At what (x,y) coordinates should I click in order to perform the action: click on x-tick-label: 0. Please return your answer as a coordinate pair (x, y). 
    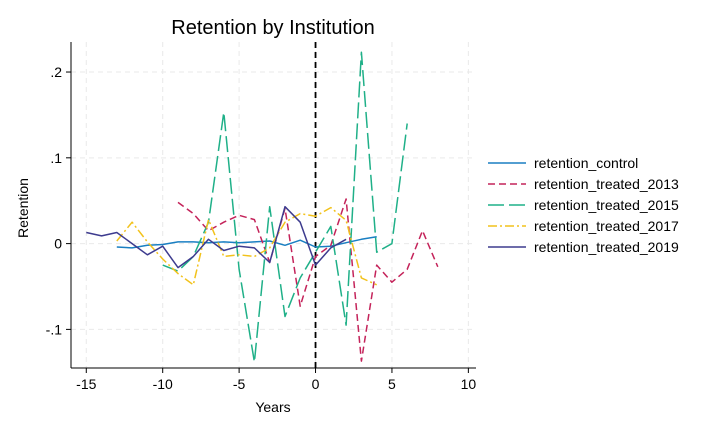
    Looking at the image, I should click on (316, 384).